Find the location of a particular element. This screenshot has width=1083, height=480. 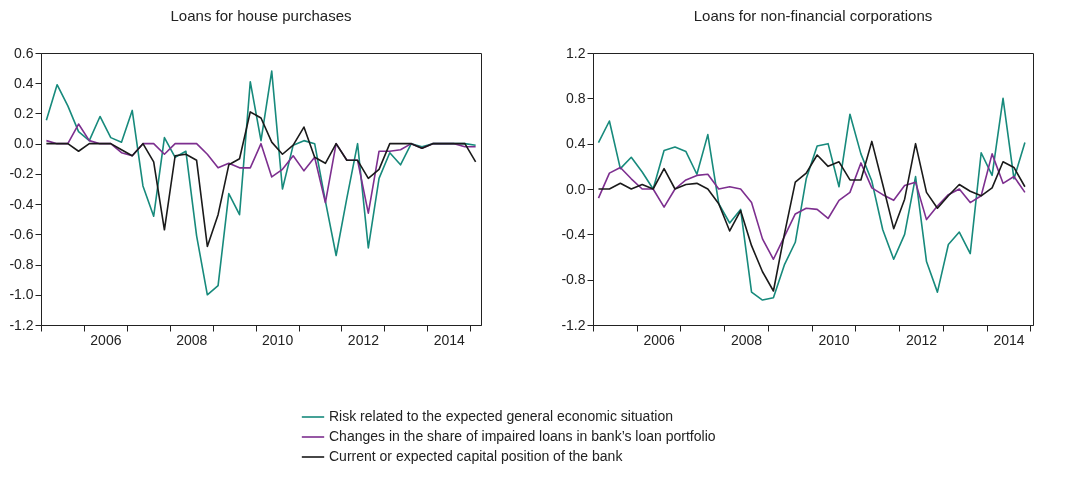

legend-label: Current or expected capital position of the bank is located at coordinates (476, 456).